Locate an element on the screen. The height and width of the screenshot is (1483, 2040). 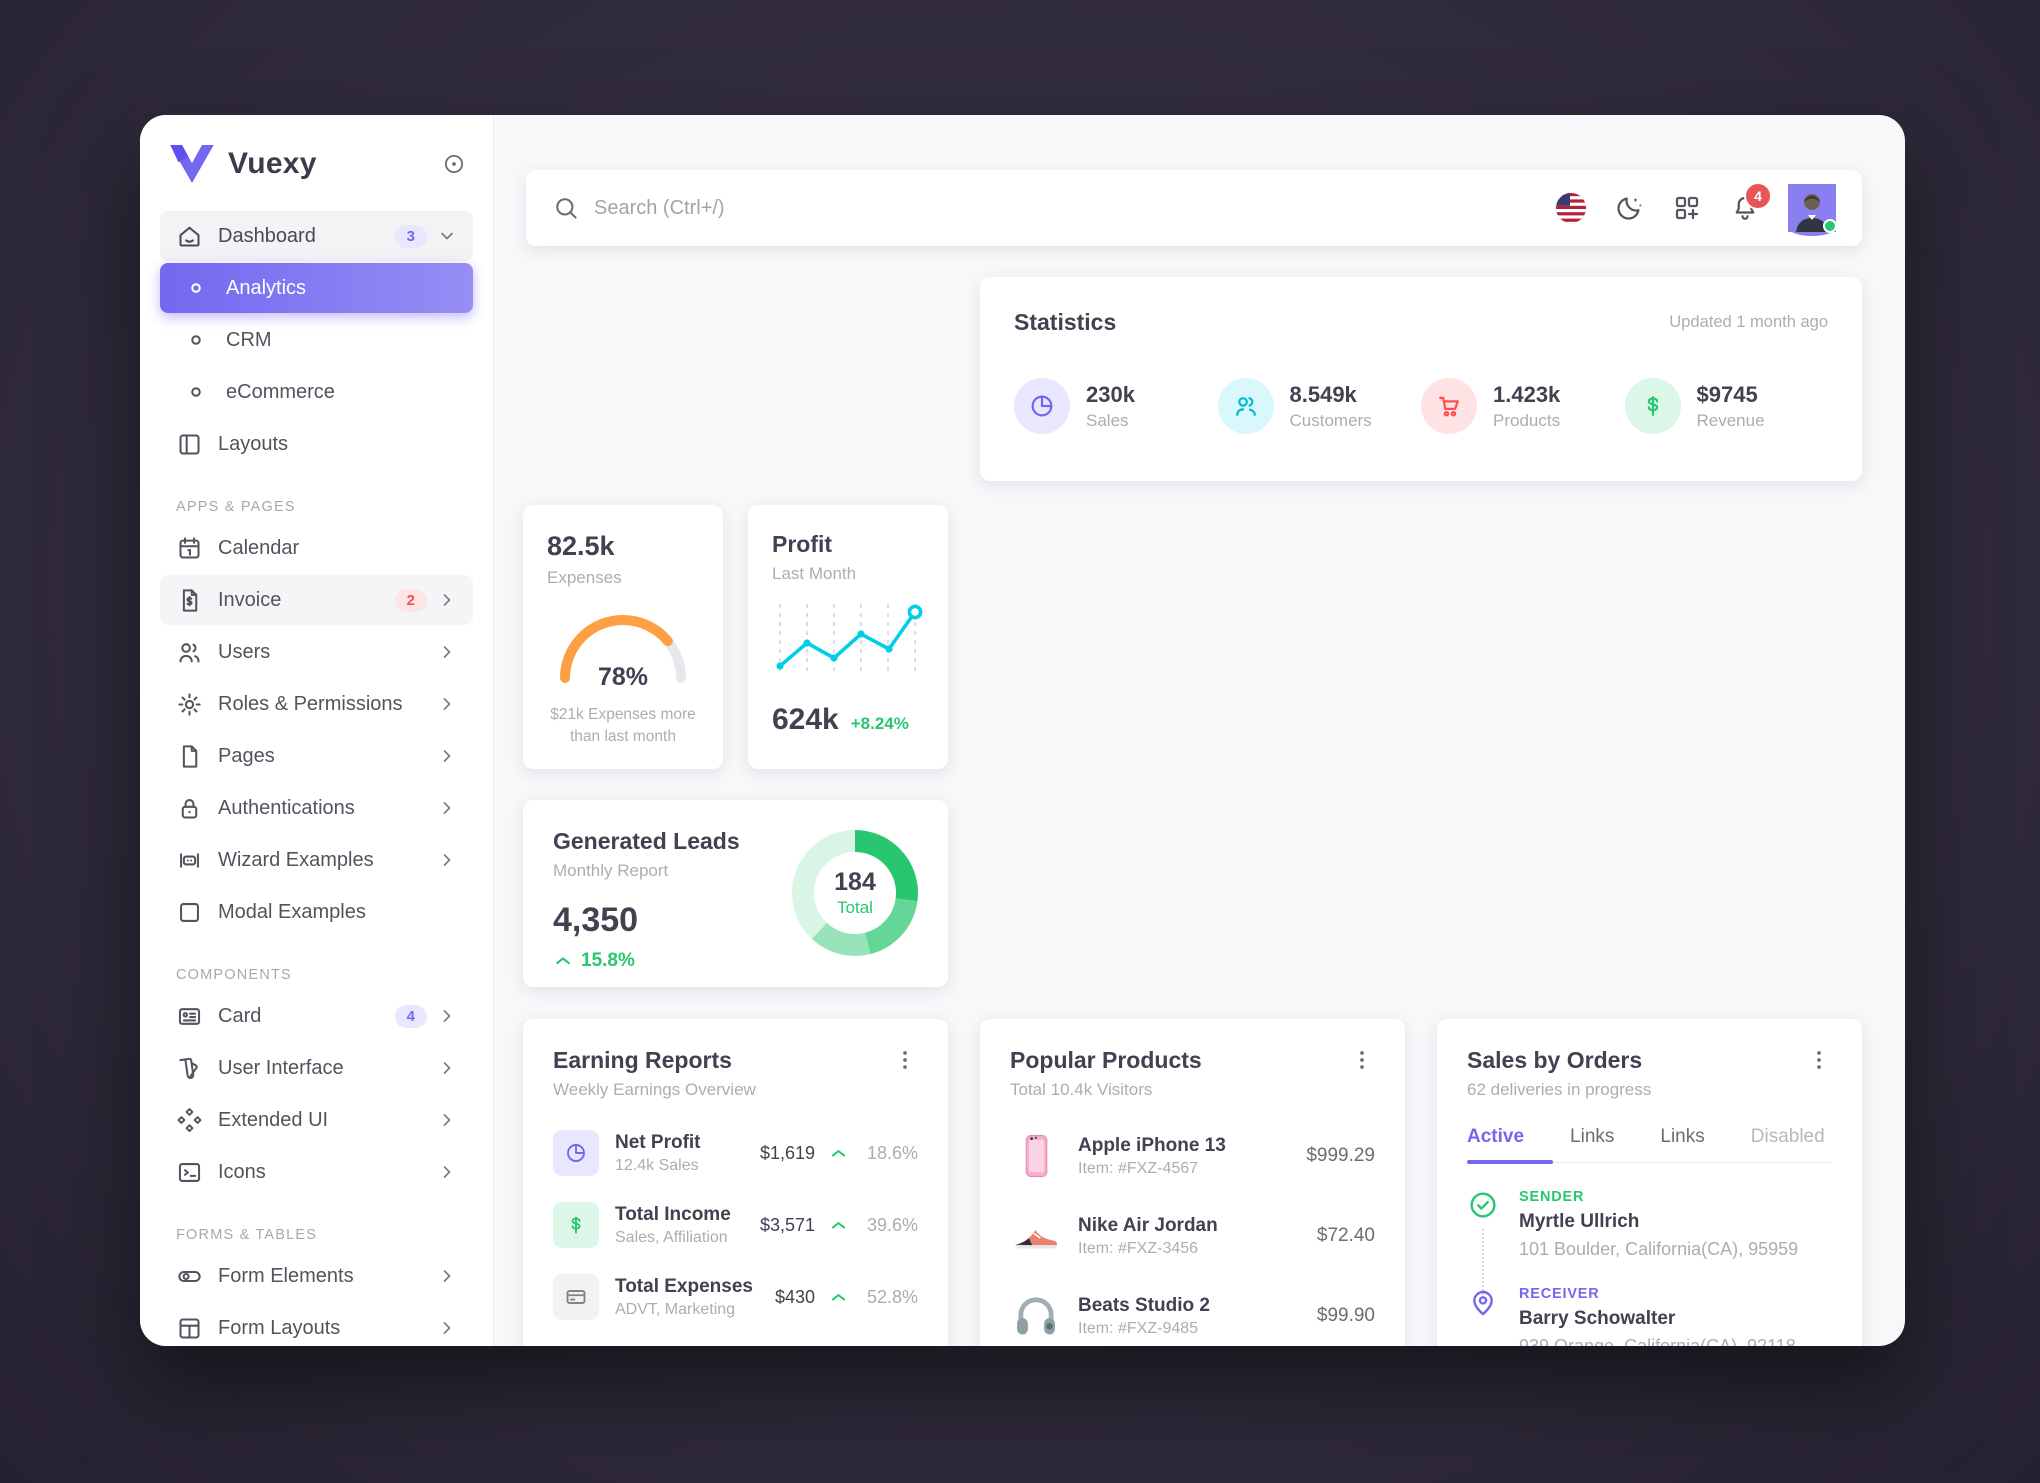
trend-up-icon is located at coordinates (838, 1297).